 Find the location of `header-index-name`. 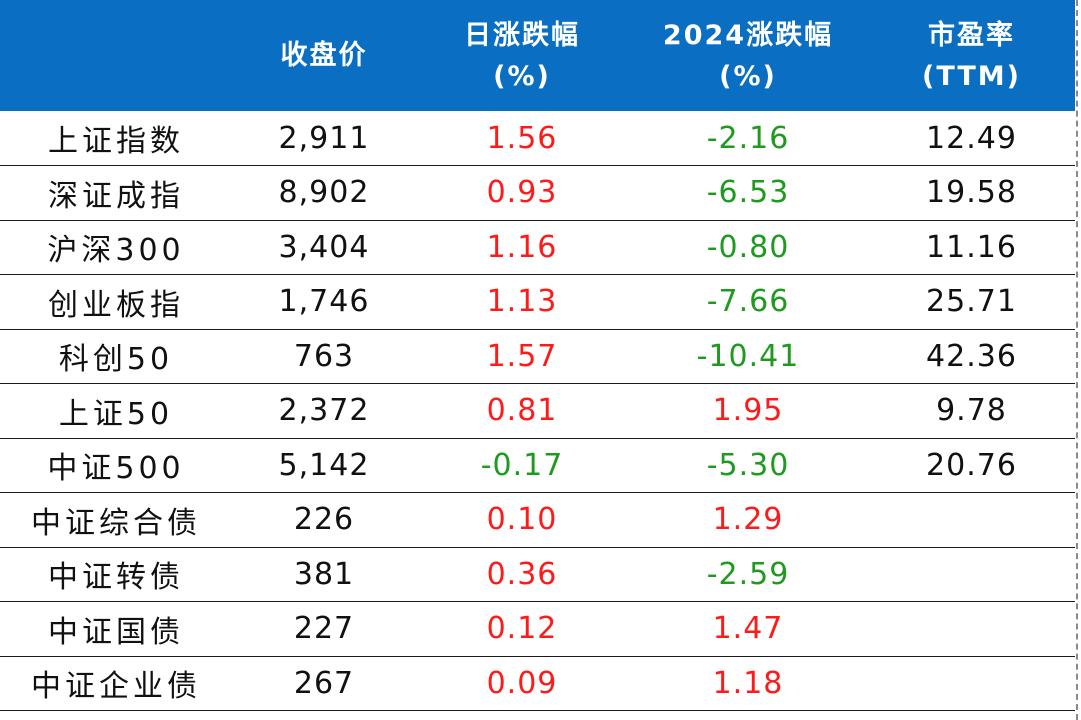

header-index-name is located at coordinates (116, 55).